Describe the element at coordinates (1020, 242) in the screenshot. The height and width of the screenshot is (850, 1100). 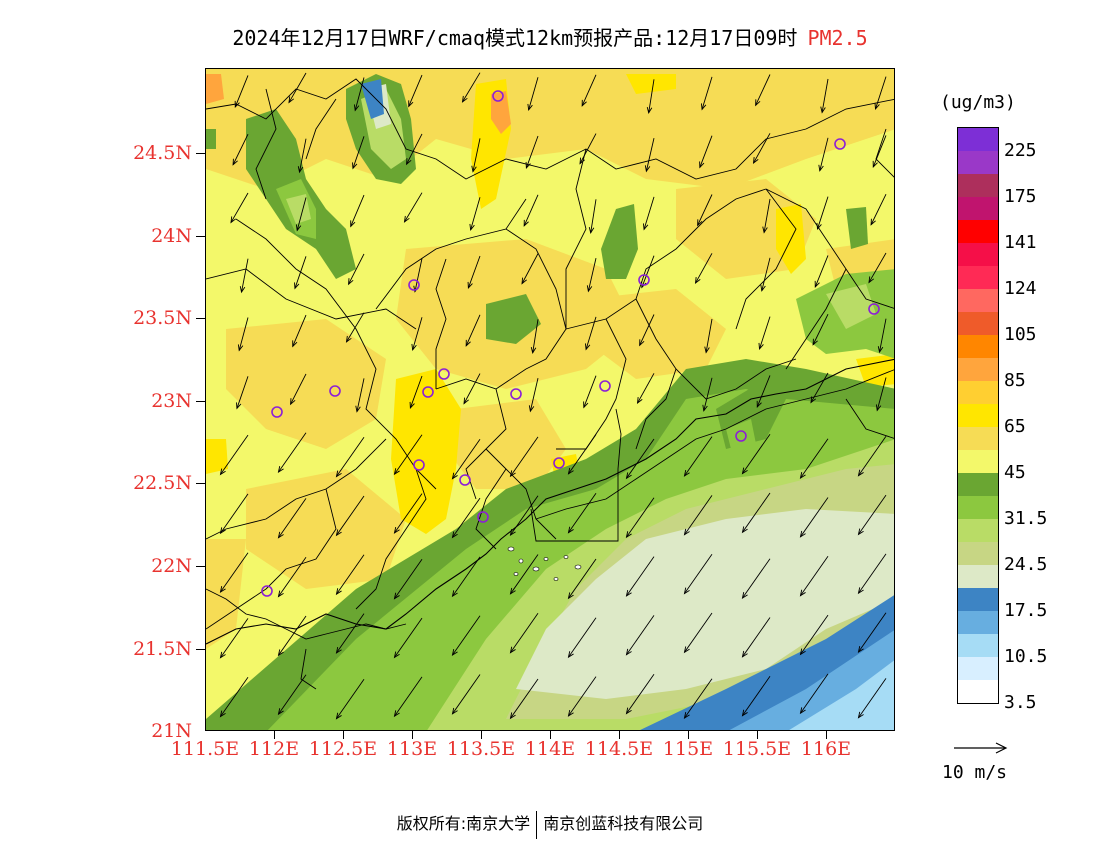
I see `colorbar-label: 141` at that location.